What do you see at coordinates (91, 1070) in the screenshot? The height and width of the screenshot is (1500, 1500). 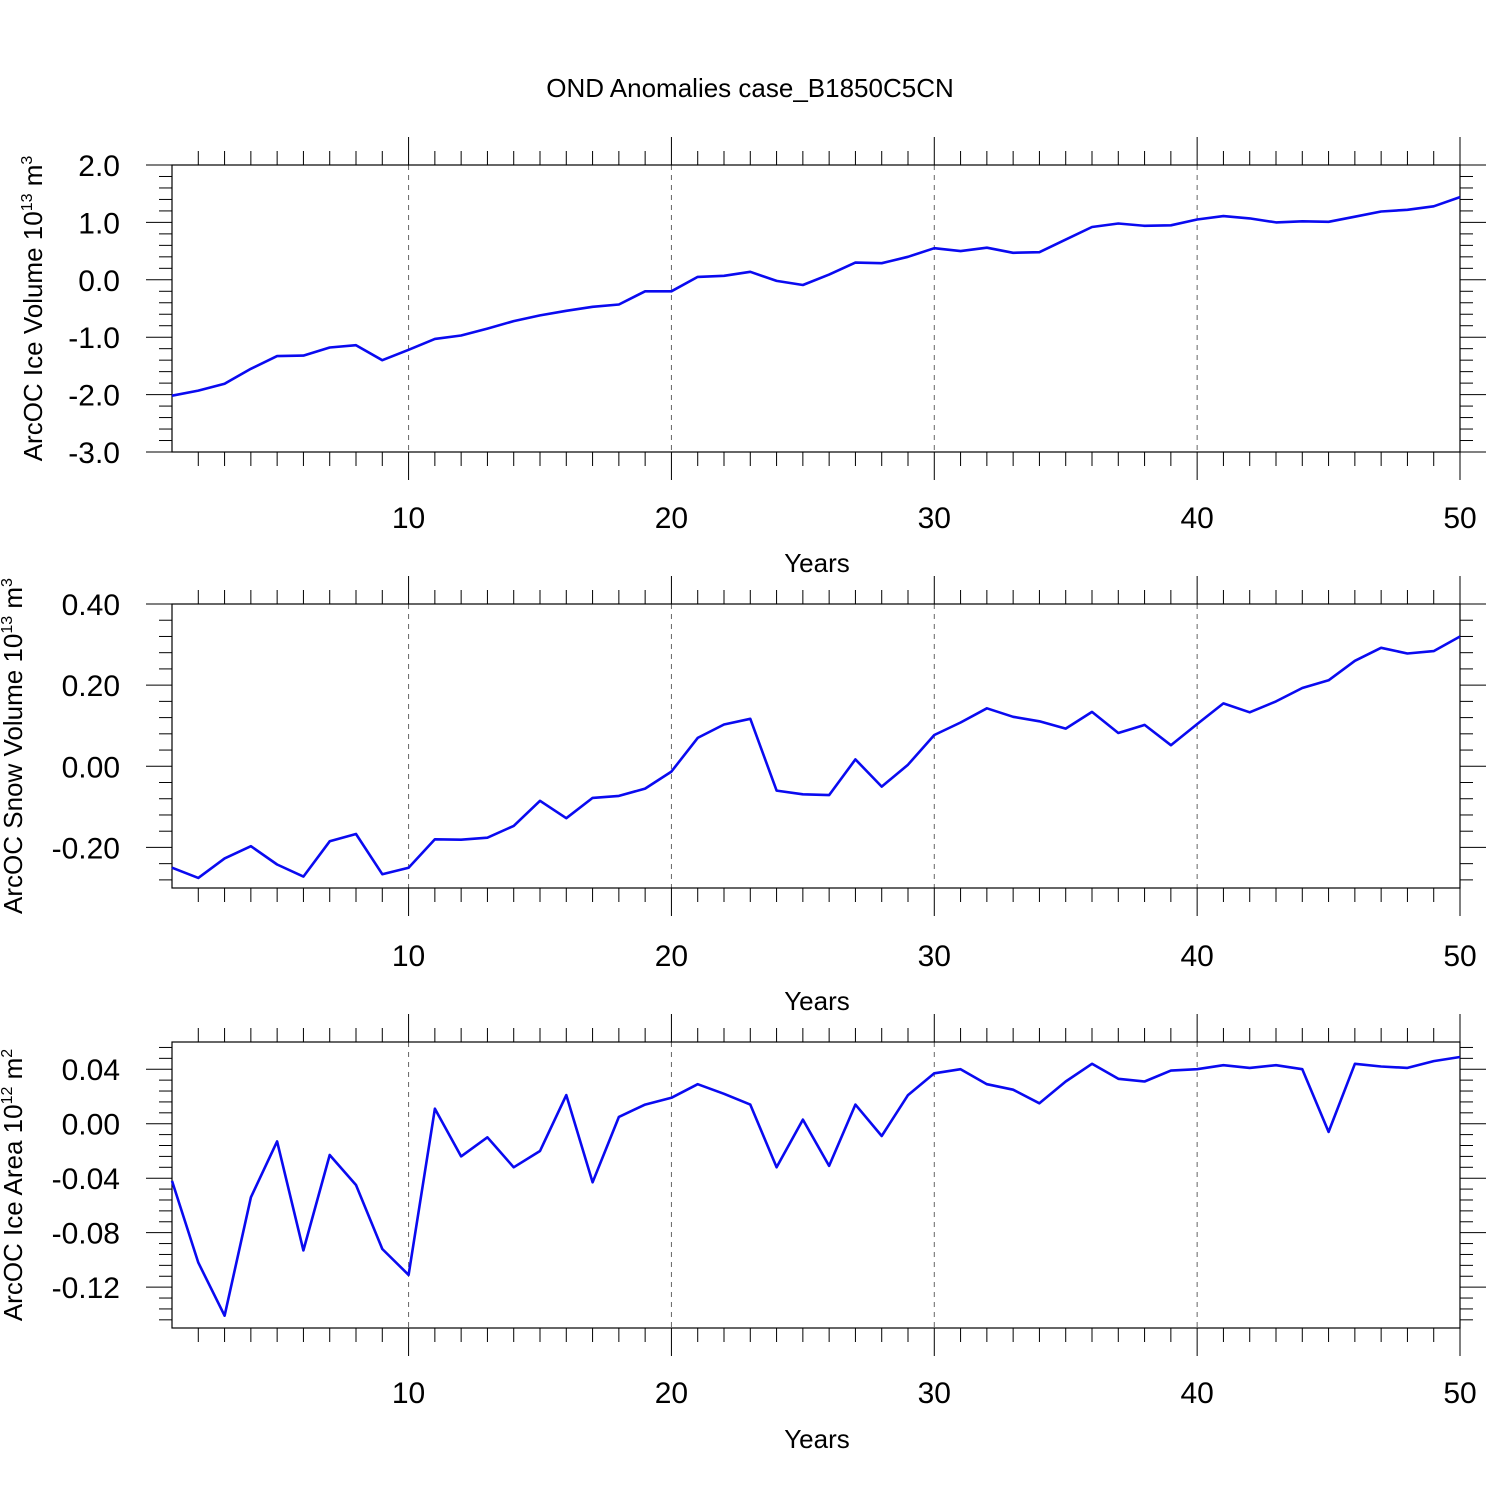 I see `y-tick-label: 0.04` at bounding box center [91, 1070].